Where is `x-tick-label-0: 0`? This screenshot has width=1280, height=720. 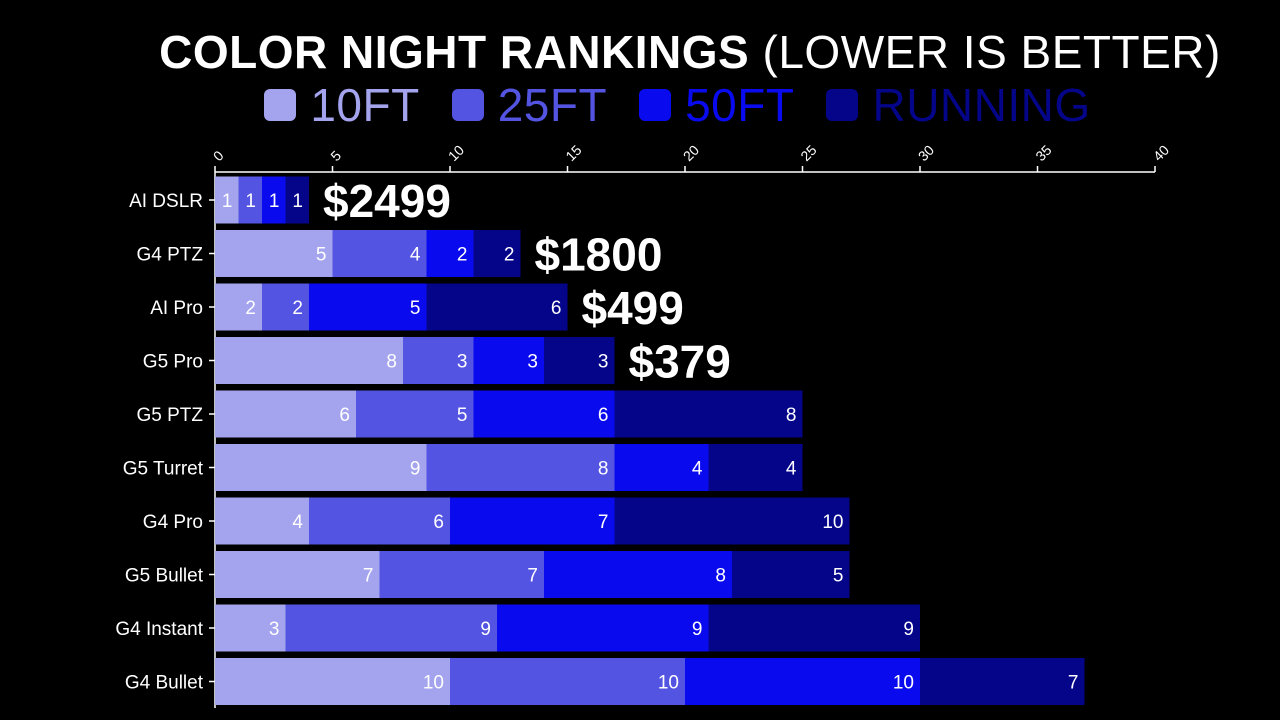 x-tick-label-0: 0 is located at coordinates (218, 155).